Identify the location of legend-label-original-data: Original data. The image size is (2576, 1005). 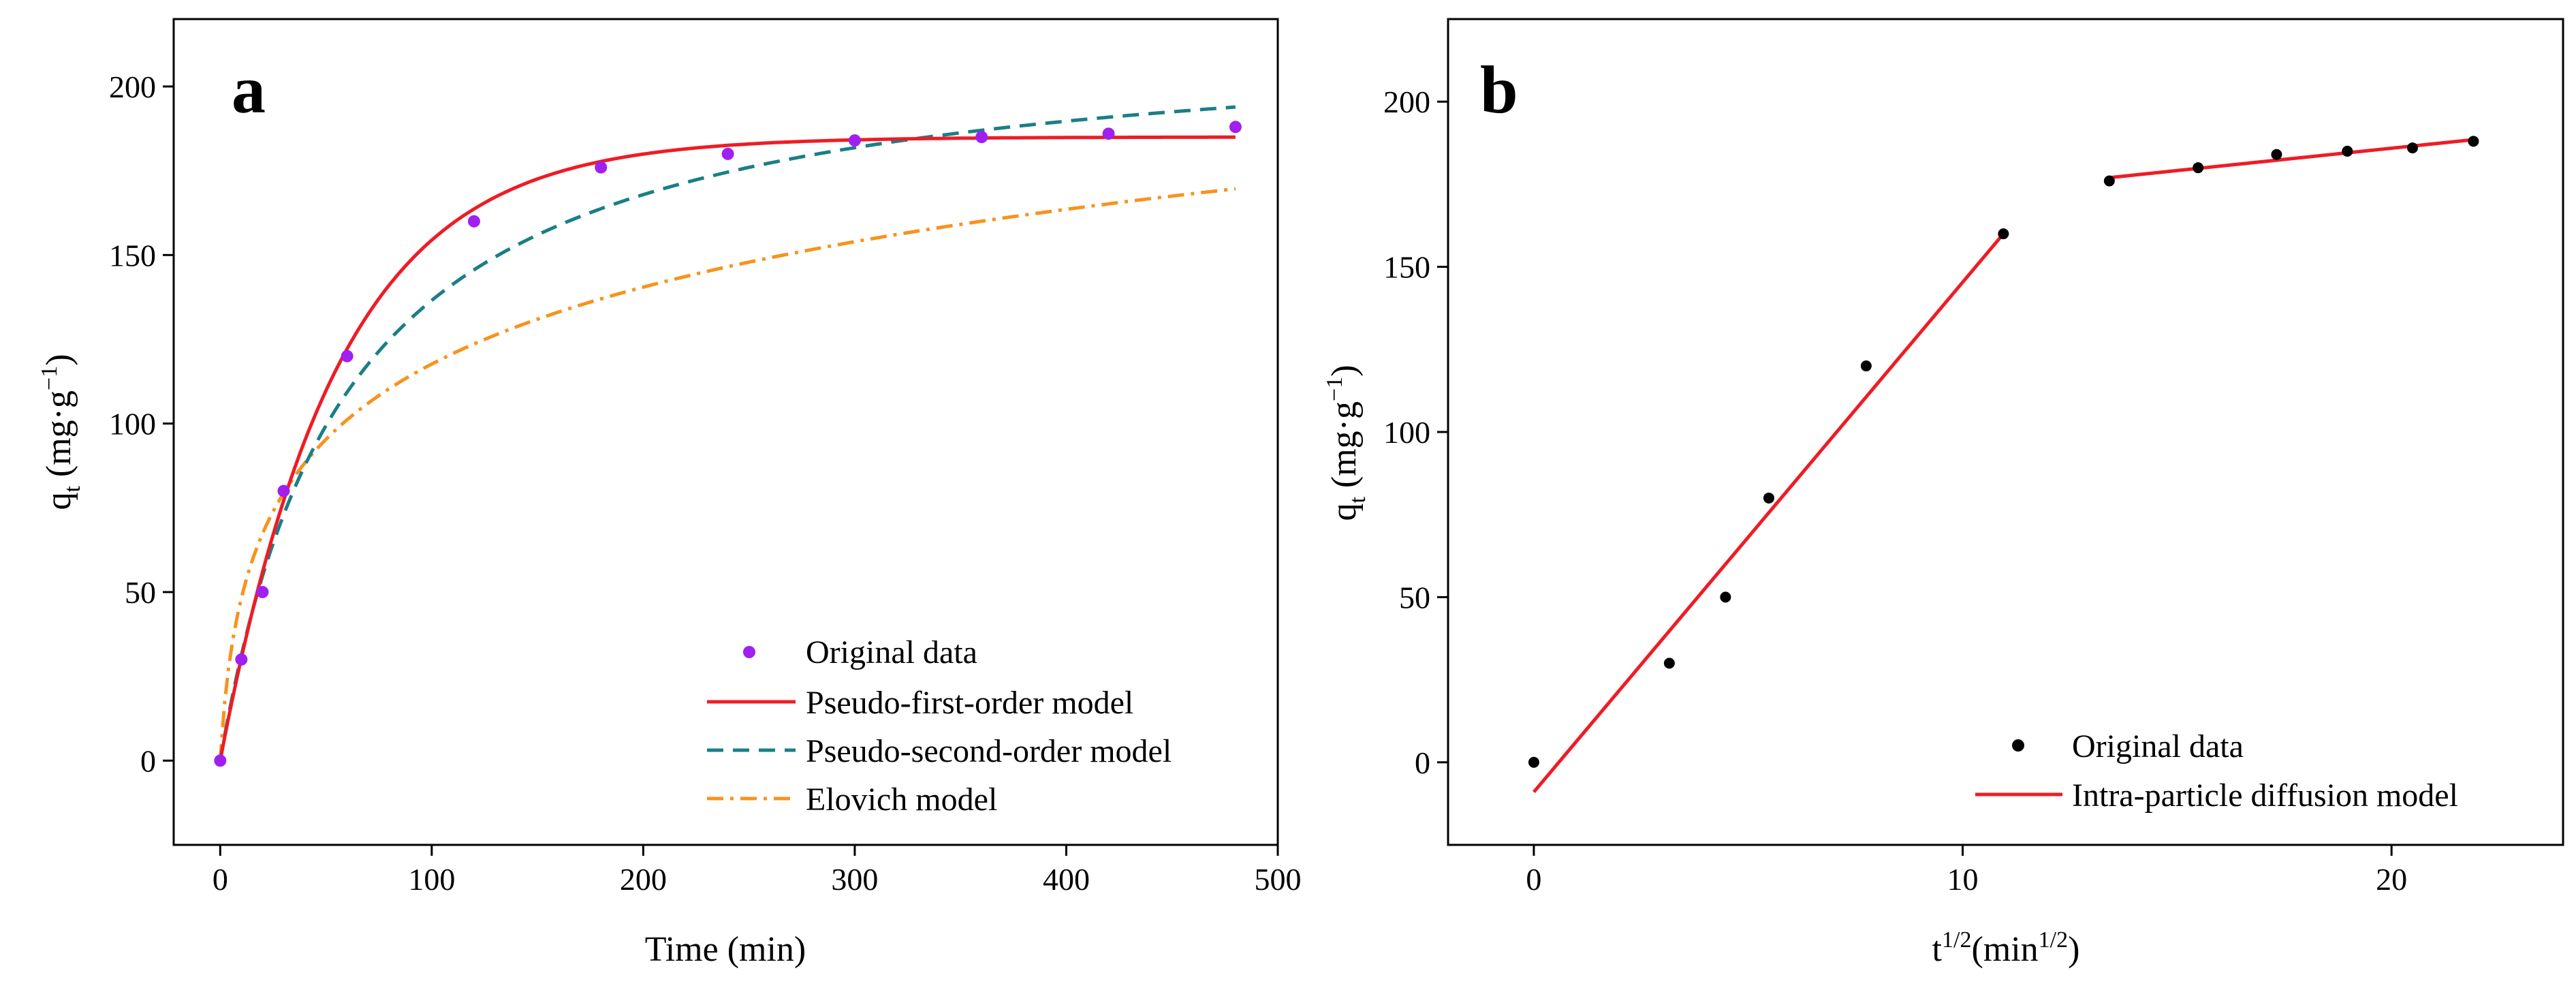
(891, 652).